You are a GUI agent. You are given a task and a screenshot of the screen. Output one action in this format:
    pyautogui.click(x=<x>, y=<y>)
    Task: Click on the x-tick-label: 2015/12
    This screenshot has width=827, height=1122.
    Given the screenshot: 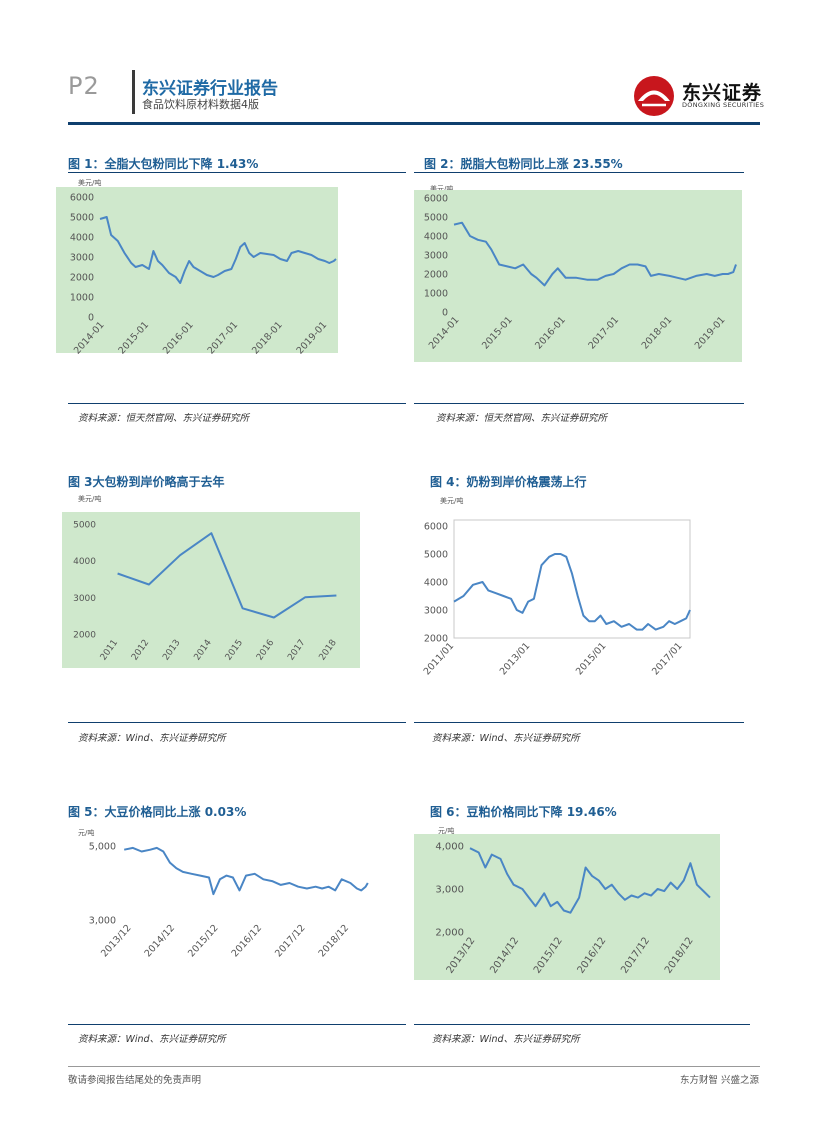 What is the action you would take?
    pyautogui.click(x=203, y=941)
    